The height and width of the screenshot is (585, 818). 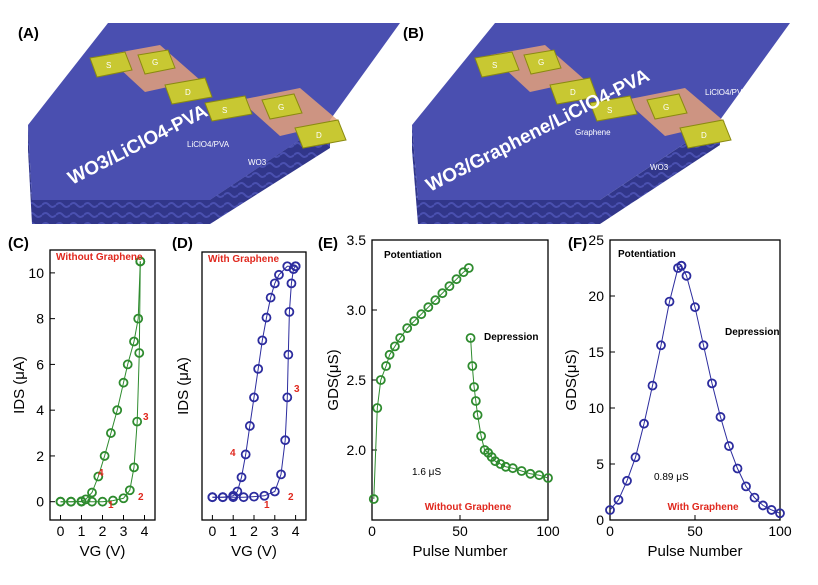 I want to click on annotation-liclo4-b: LiClO4/PVA, so click(x=726, y=92).